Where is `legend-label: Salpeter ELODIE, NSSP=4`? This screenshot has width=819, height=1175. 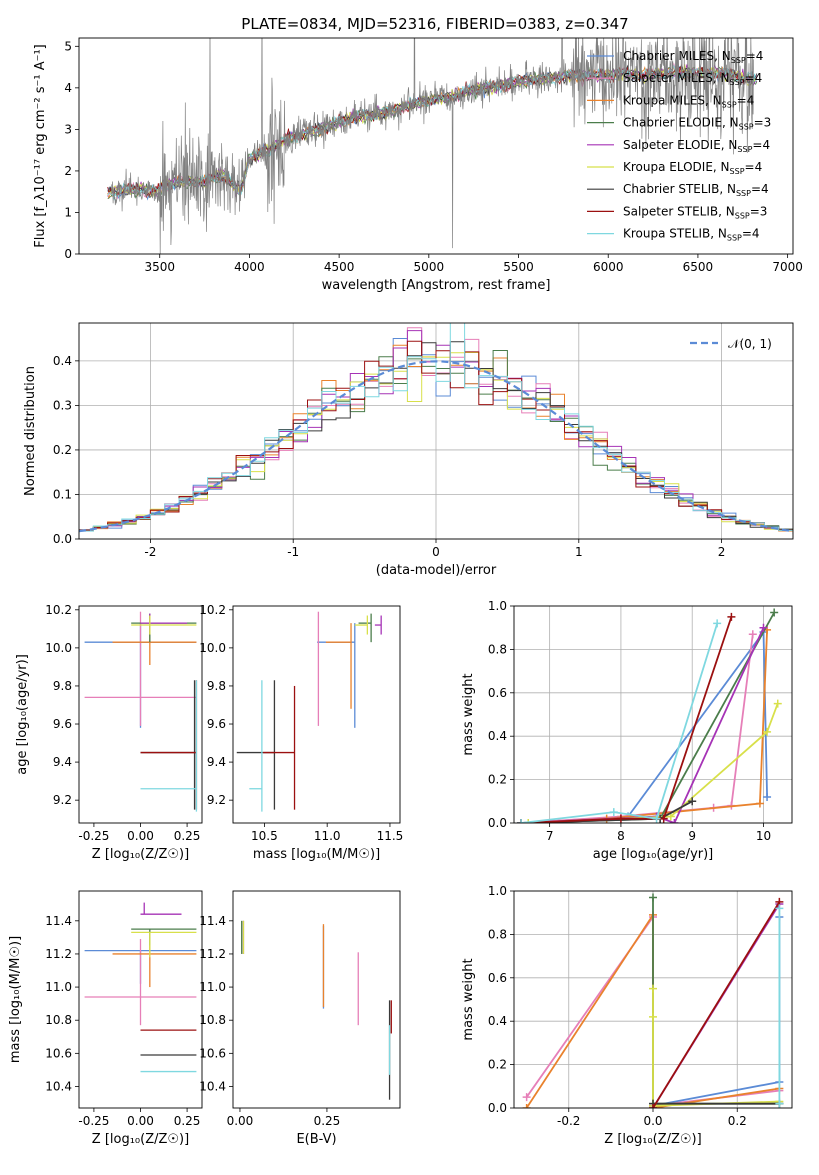 legend-label: Salpeter ELODIE, NSSP=4 is located at coordinates (696, 146).